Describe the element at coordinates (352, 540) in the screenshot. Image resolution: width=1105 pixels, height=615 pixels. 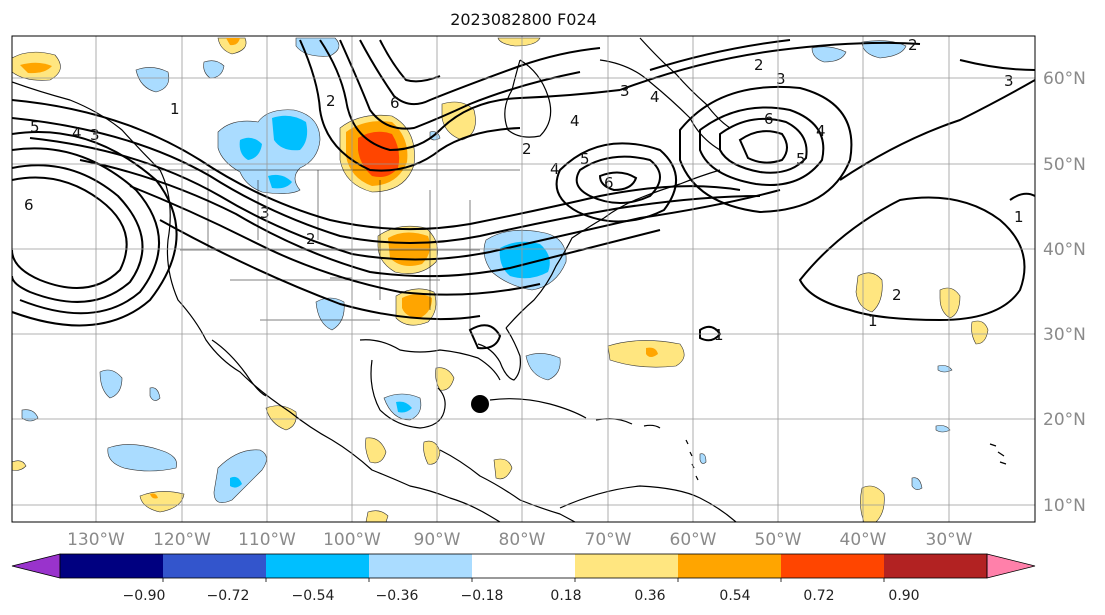
I see `lon-label: 100°W` at that location.